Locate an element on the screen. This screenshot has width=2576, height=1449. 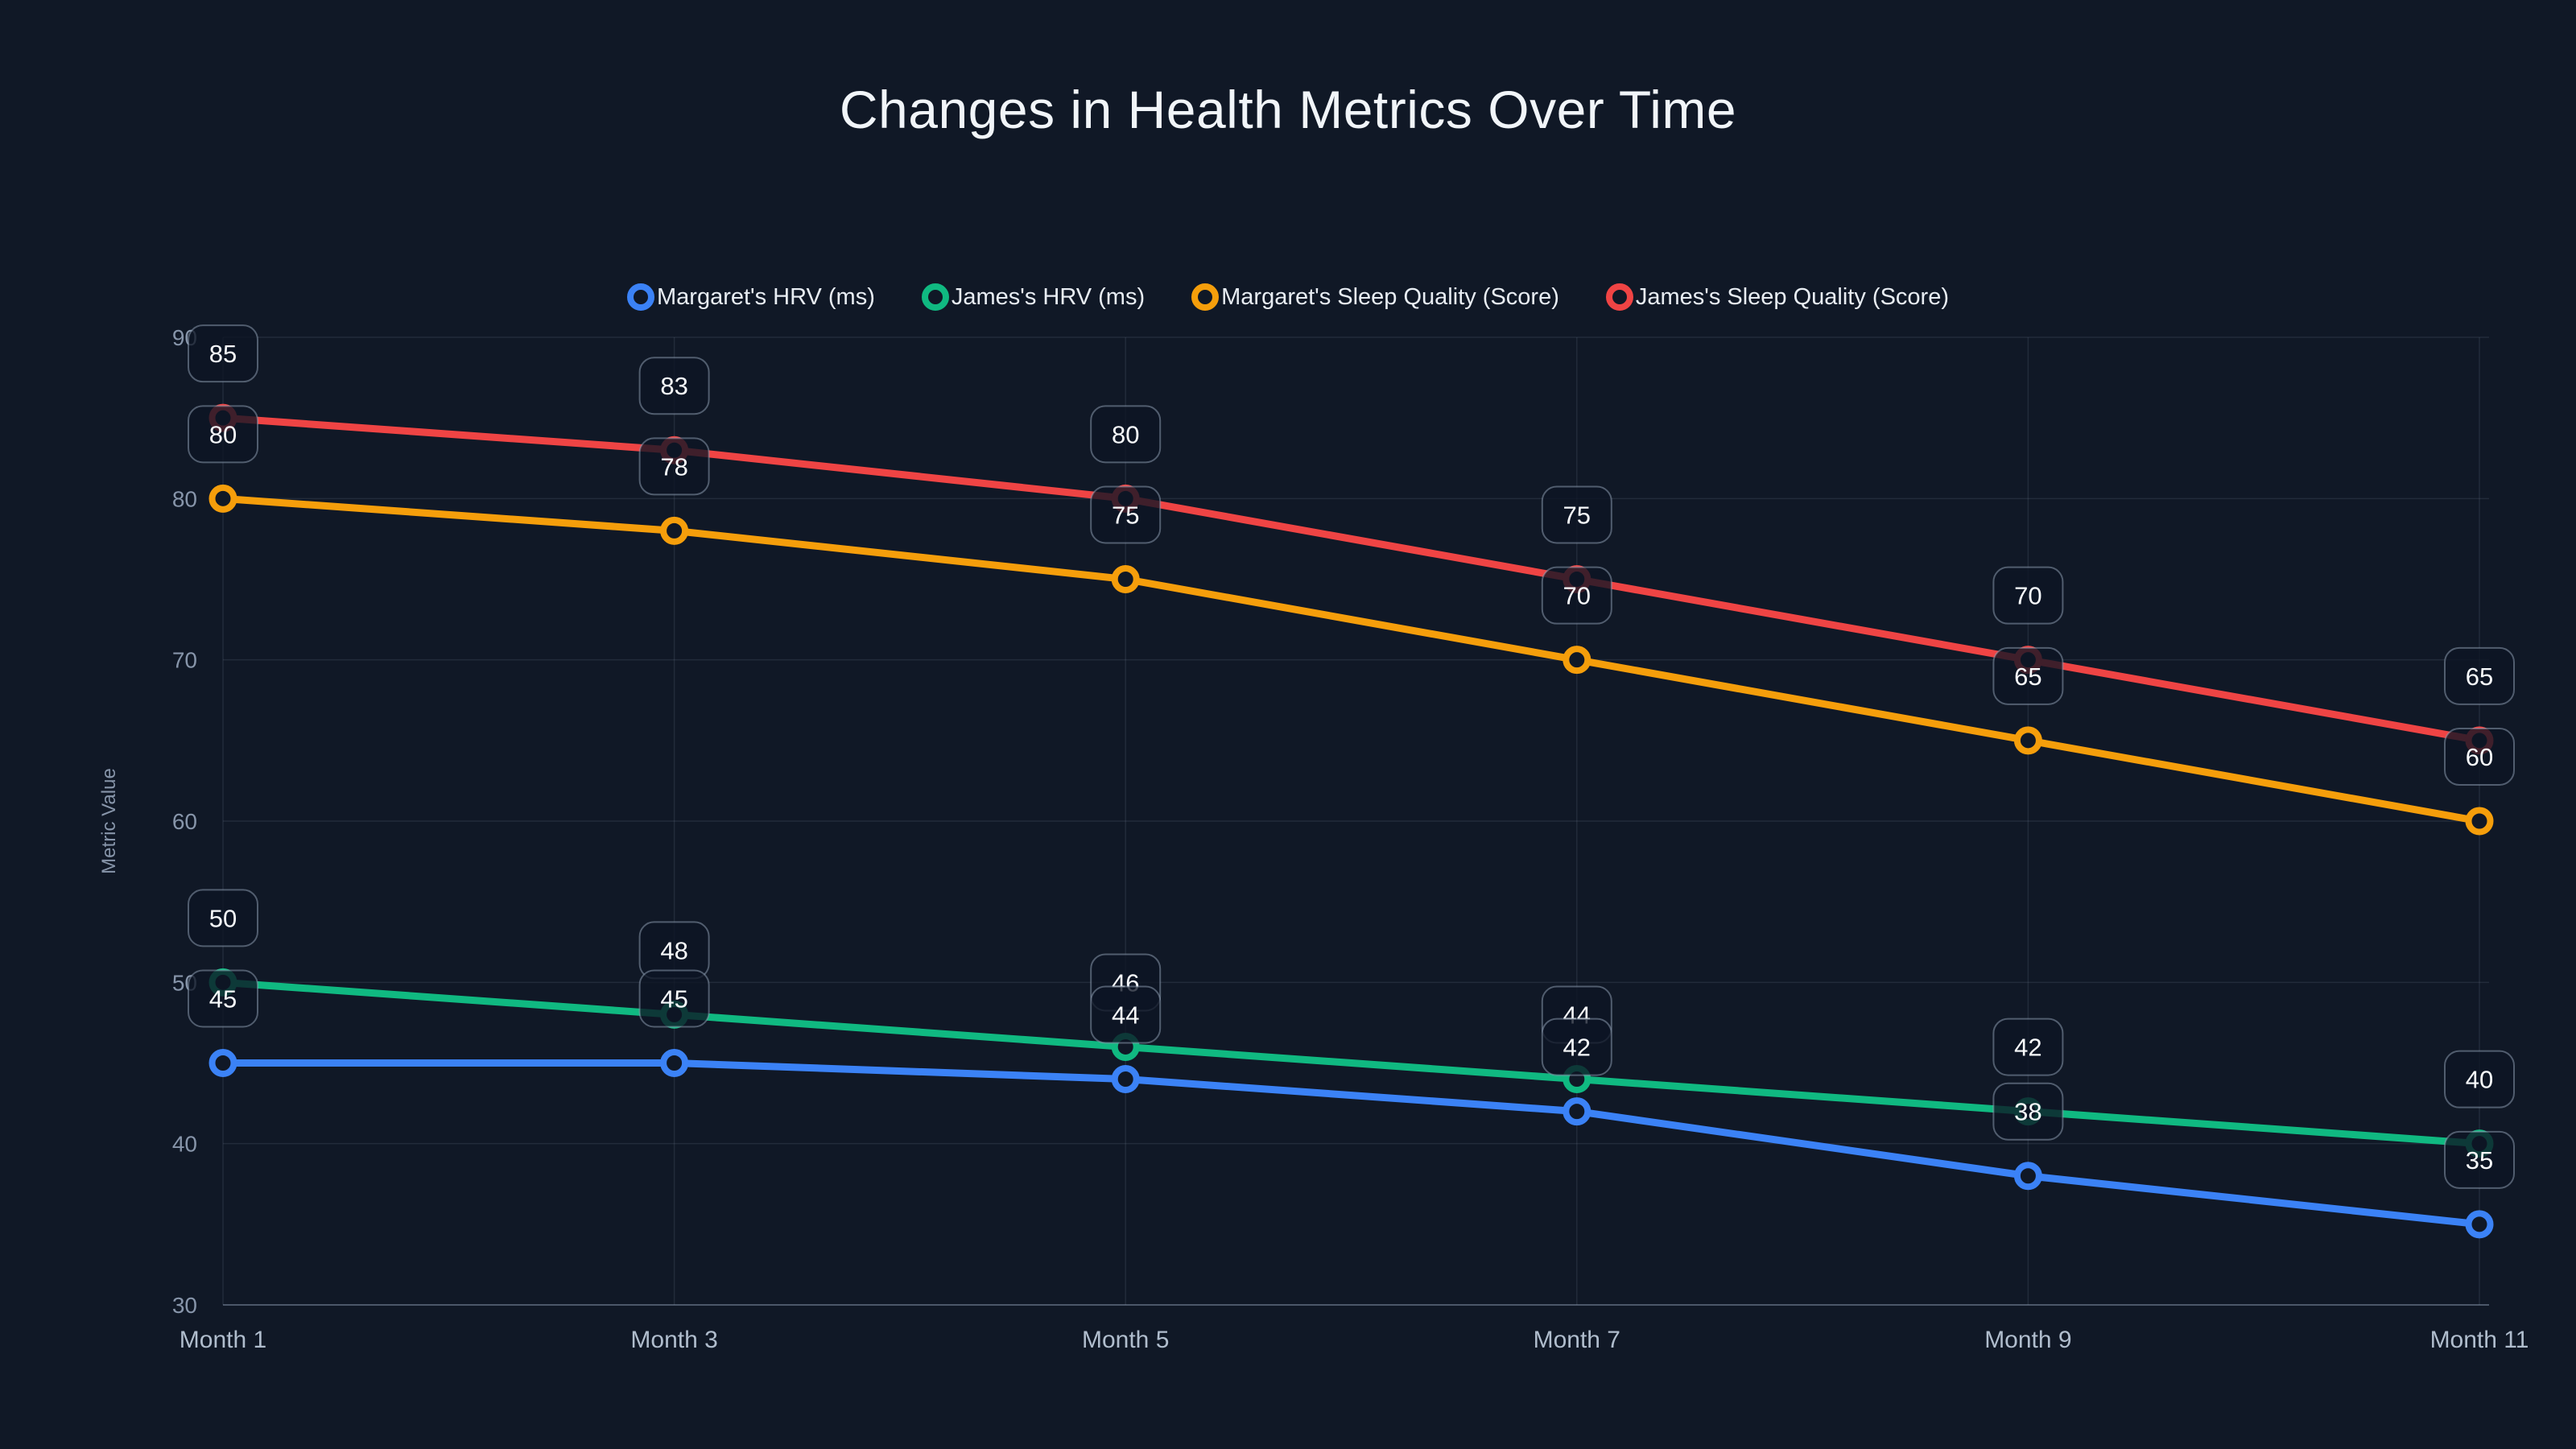
point-label-value: 44 is located at coordinates (1125, 1015).